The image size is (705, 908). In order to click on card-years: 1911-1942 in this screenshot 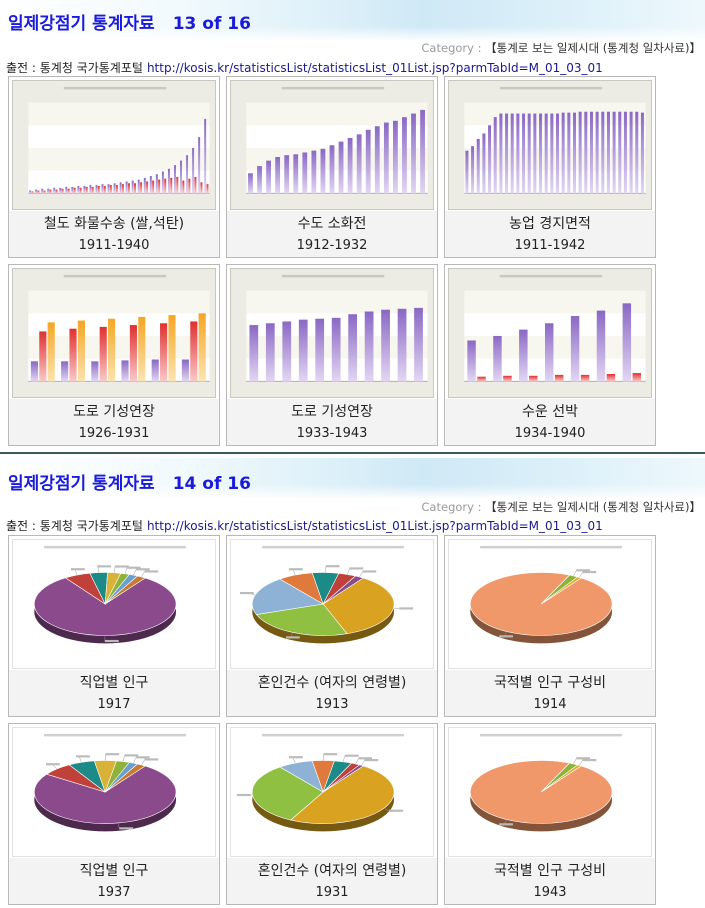, I will do `click(550, 246)`.